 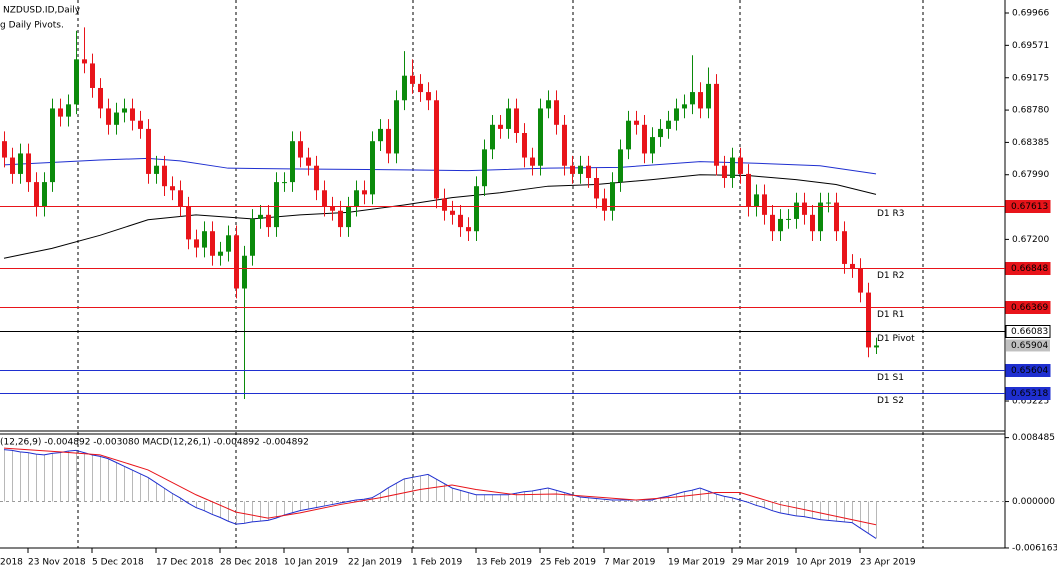 What do you see at coordinates (1030, 143) in the screenshot?
I see `y-tick-label: 0.68385` at bounding box center [1030, 143].